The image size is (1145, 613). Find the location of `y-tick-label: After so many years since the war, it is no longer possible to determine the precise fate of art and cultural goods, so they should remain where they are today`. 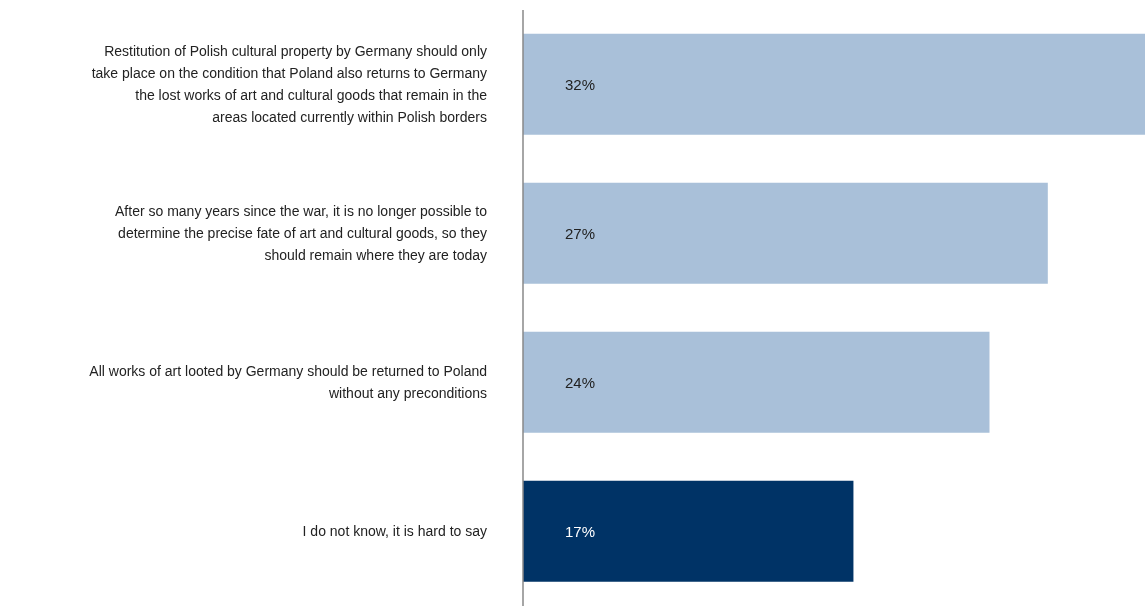

y-tick-label: After so many years since the war, it is no longer possible to determine the precise fate of art and cultural goods, so they should remain where they are today is located at coordinates (301, 233).